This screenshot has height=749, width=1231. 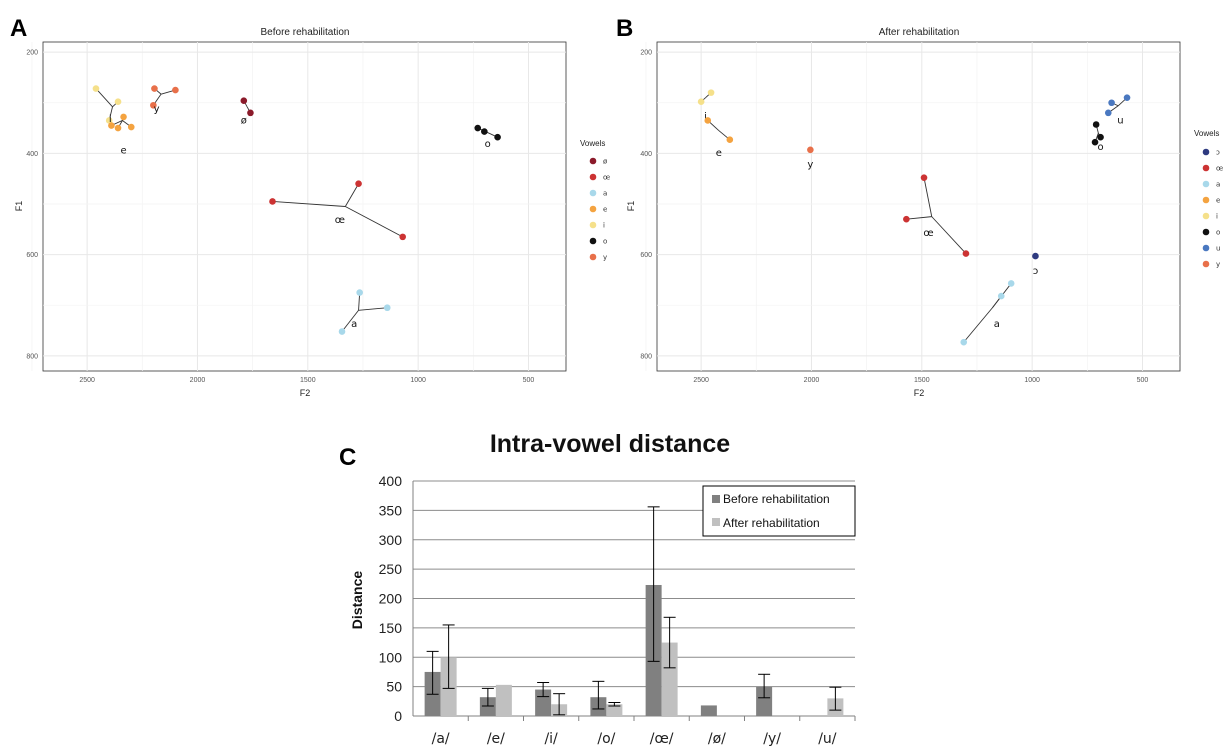 What do you see at coordinates (606, 739) in the screenshot?
I see `panel-c-x-tick-label: /o/` at bounding box center [606, 739].